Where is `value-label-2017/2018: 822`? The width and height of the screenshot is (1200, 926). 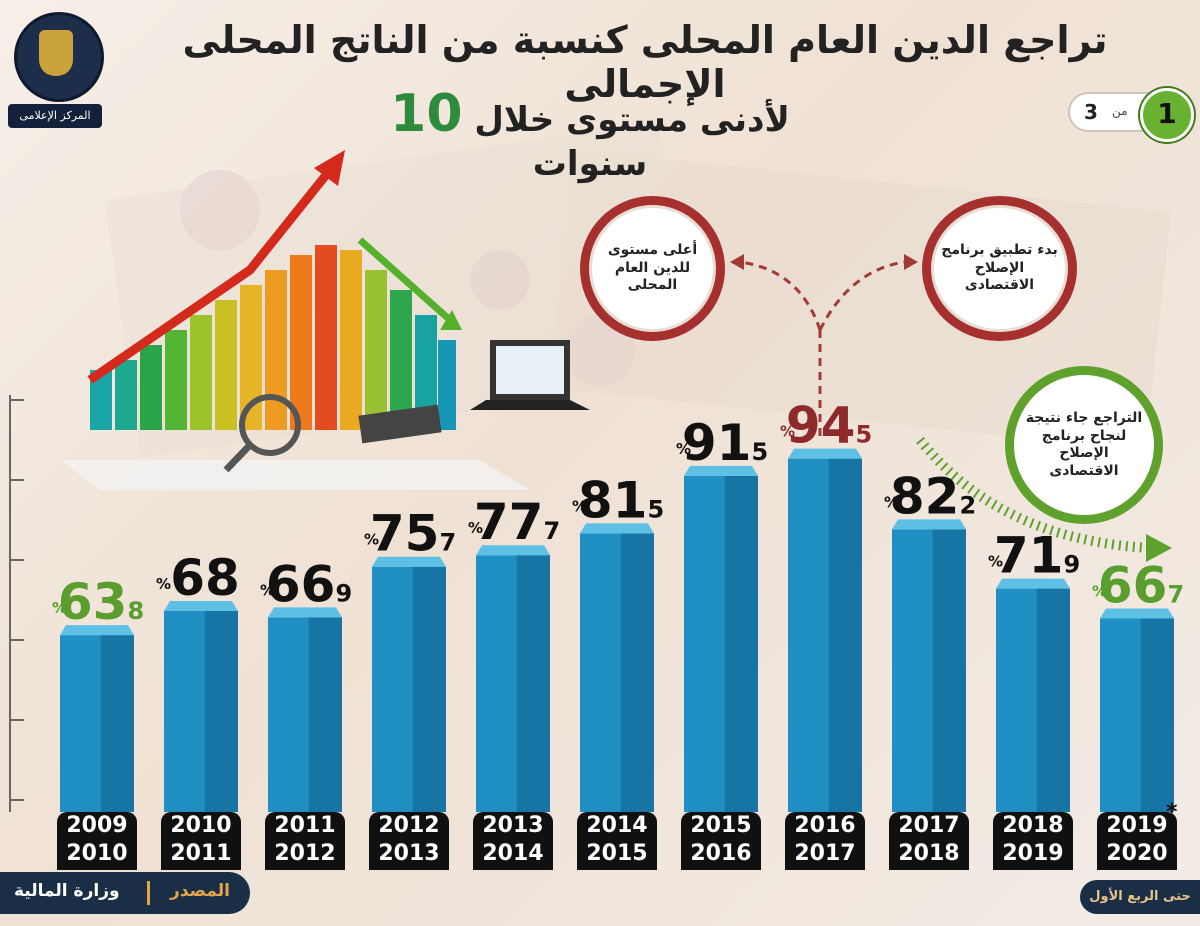 value-label-2017/2018: 822 is located at coordinates (933, 496).